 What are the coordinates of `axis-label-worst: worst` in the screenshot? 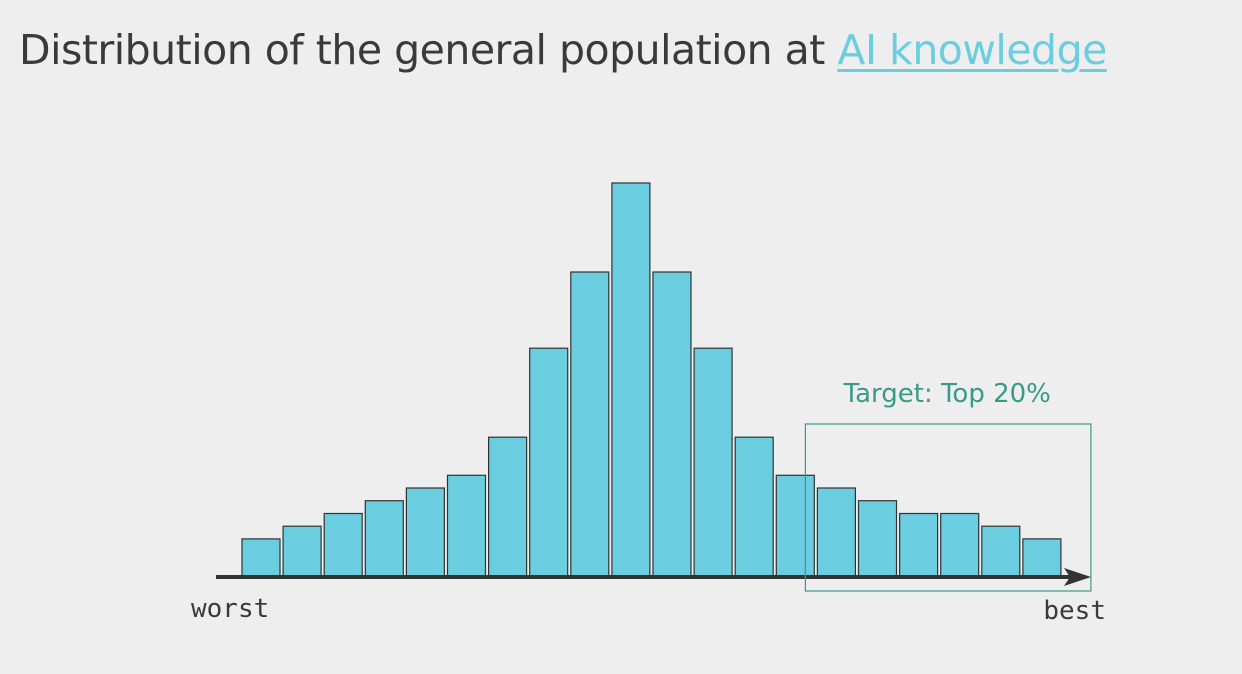 It's located at (230, 609).